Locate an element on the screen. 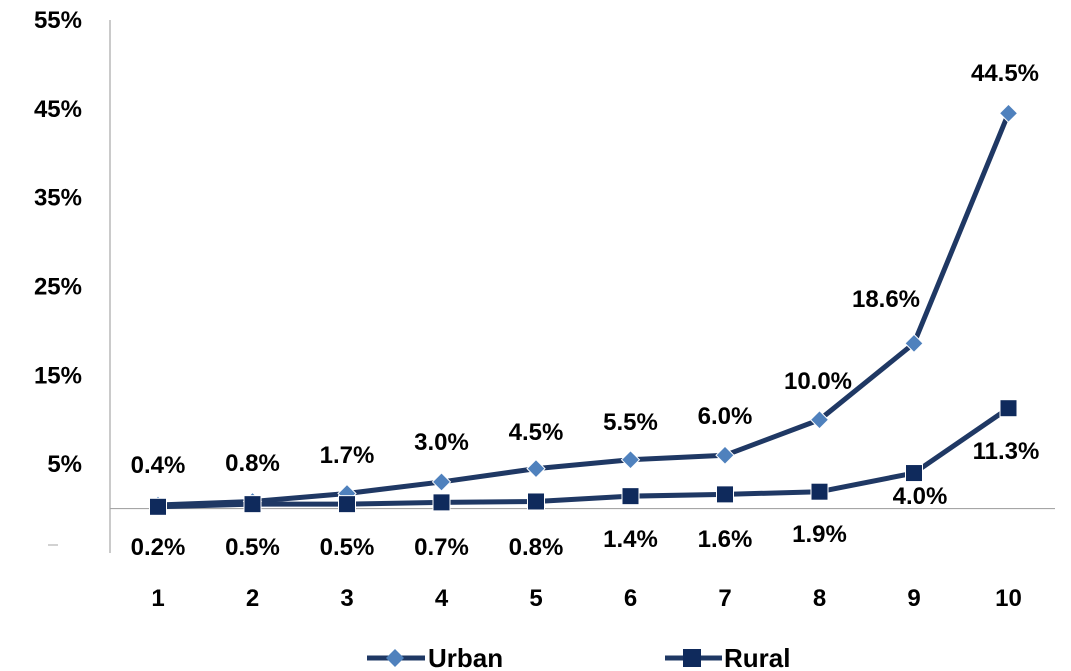 The height and width of the screenshot is (671, 1071). y-tick-label: 55% is located at coordinates (58, 20).